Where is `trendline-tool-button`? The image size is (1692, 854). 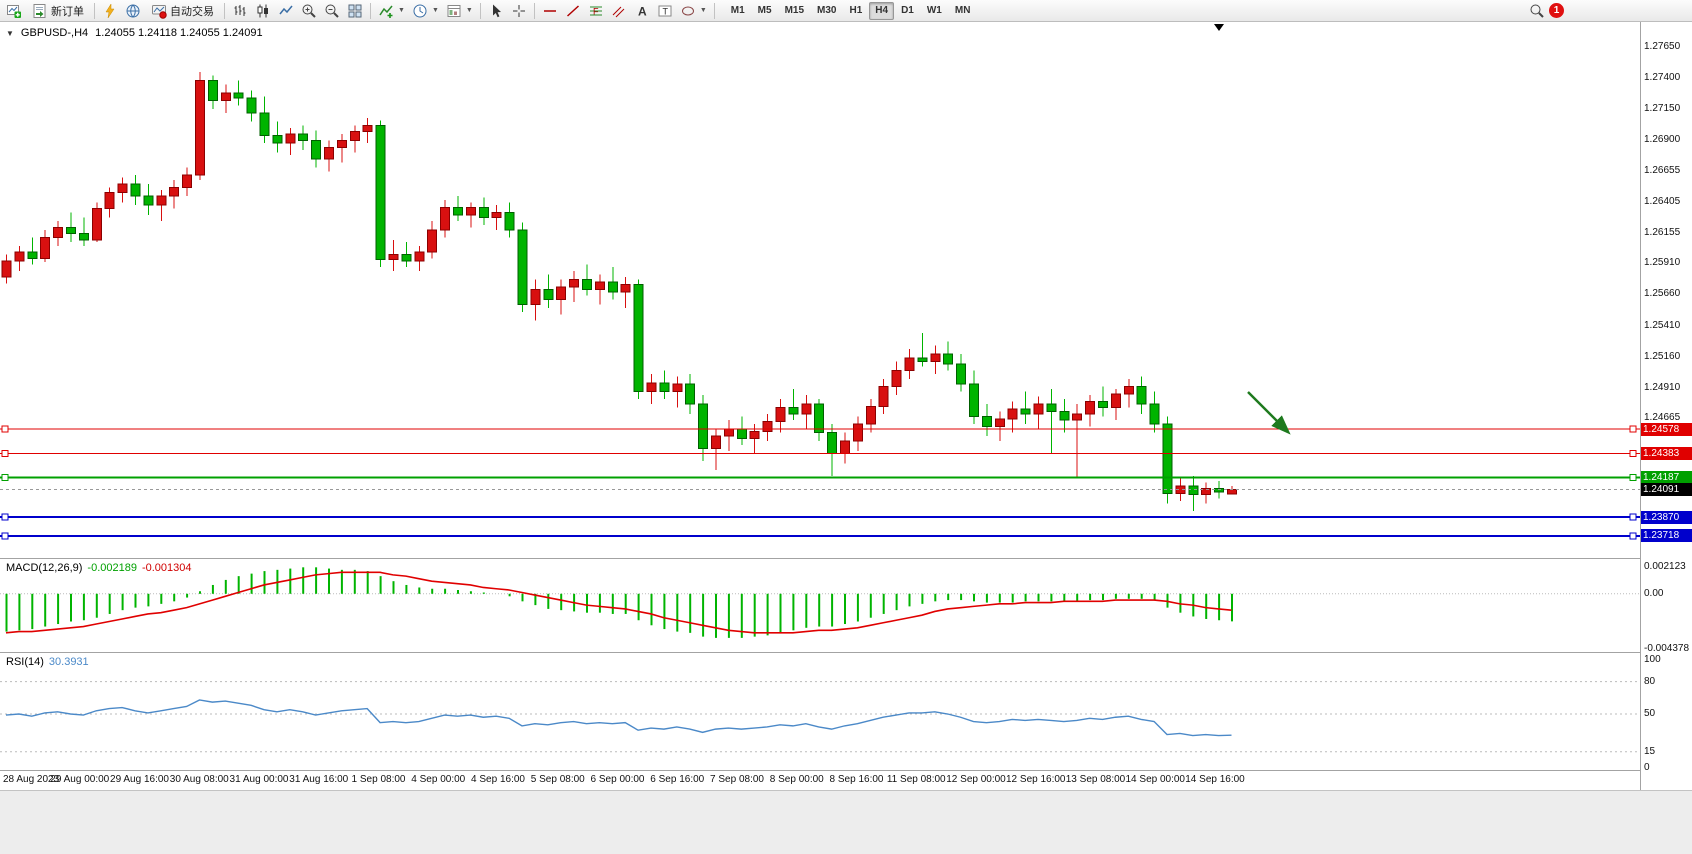 trendline-tool-button is located at coordinates (573, 10).